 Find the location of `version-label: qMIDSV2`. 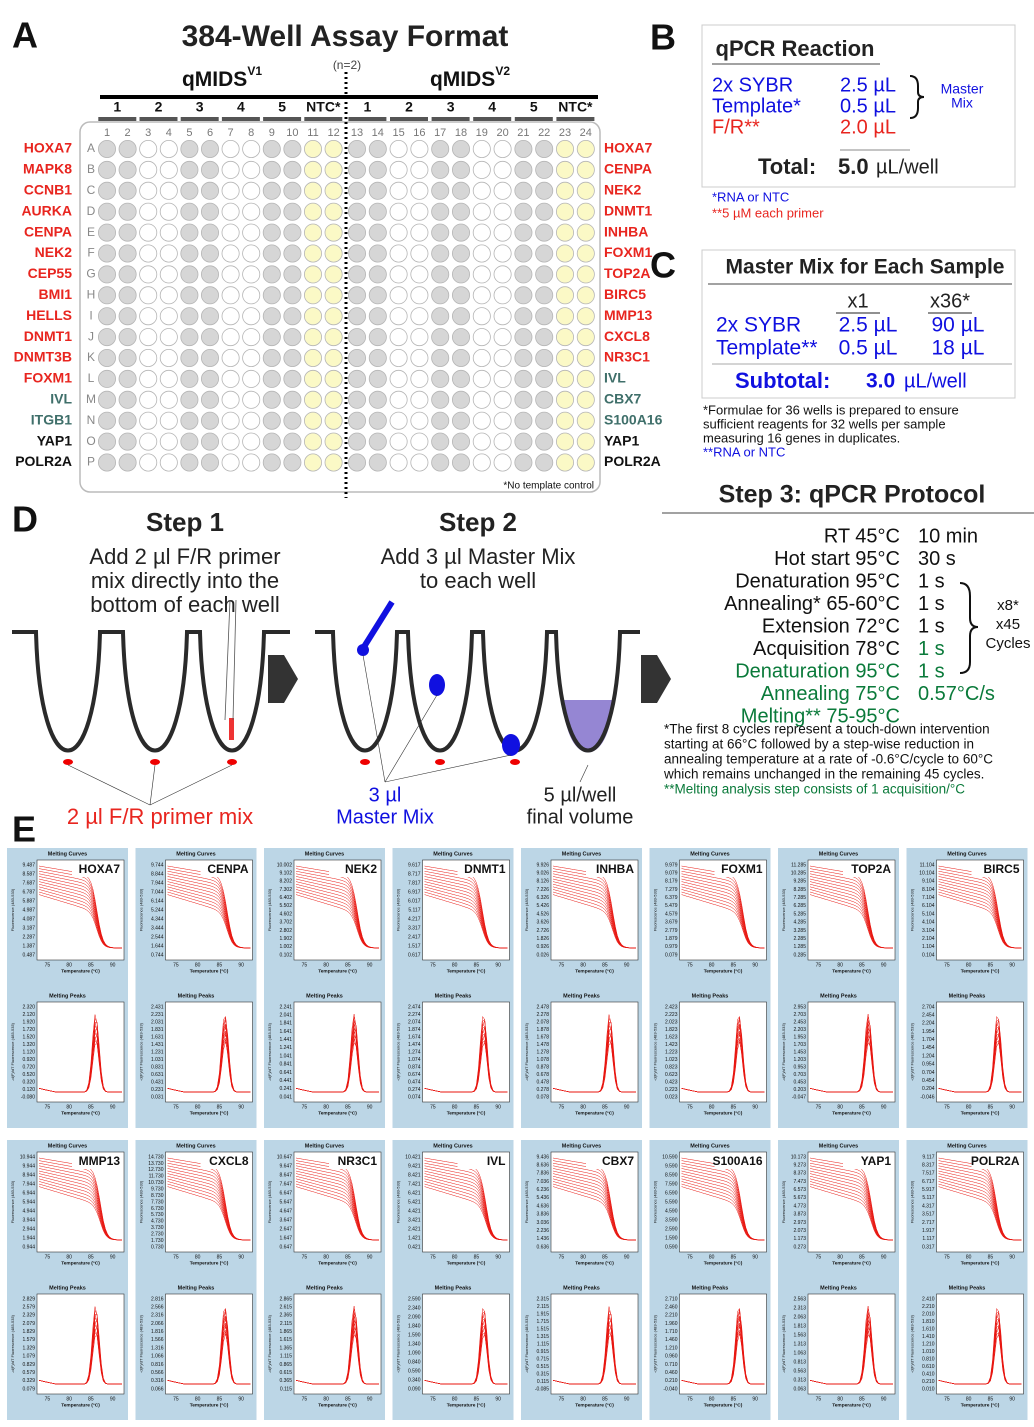

version-label: qMIDSV2 is located at coordinates (470, 77).